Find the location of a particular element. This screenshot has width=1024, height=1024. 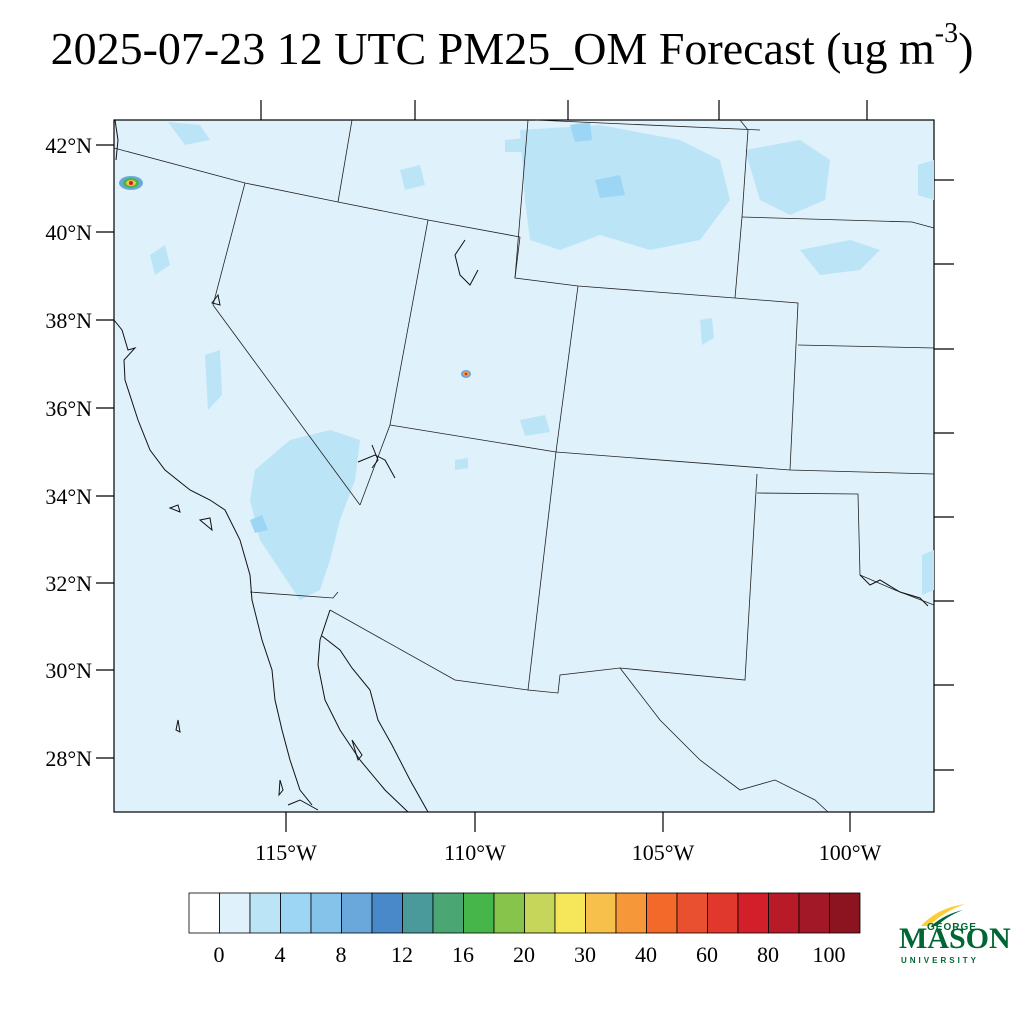

concentration-patches-mid is located at coordinates (437, 327).